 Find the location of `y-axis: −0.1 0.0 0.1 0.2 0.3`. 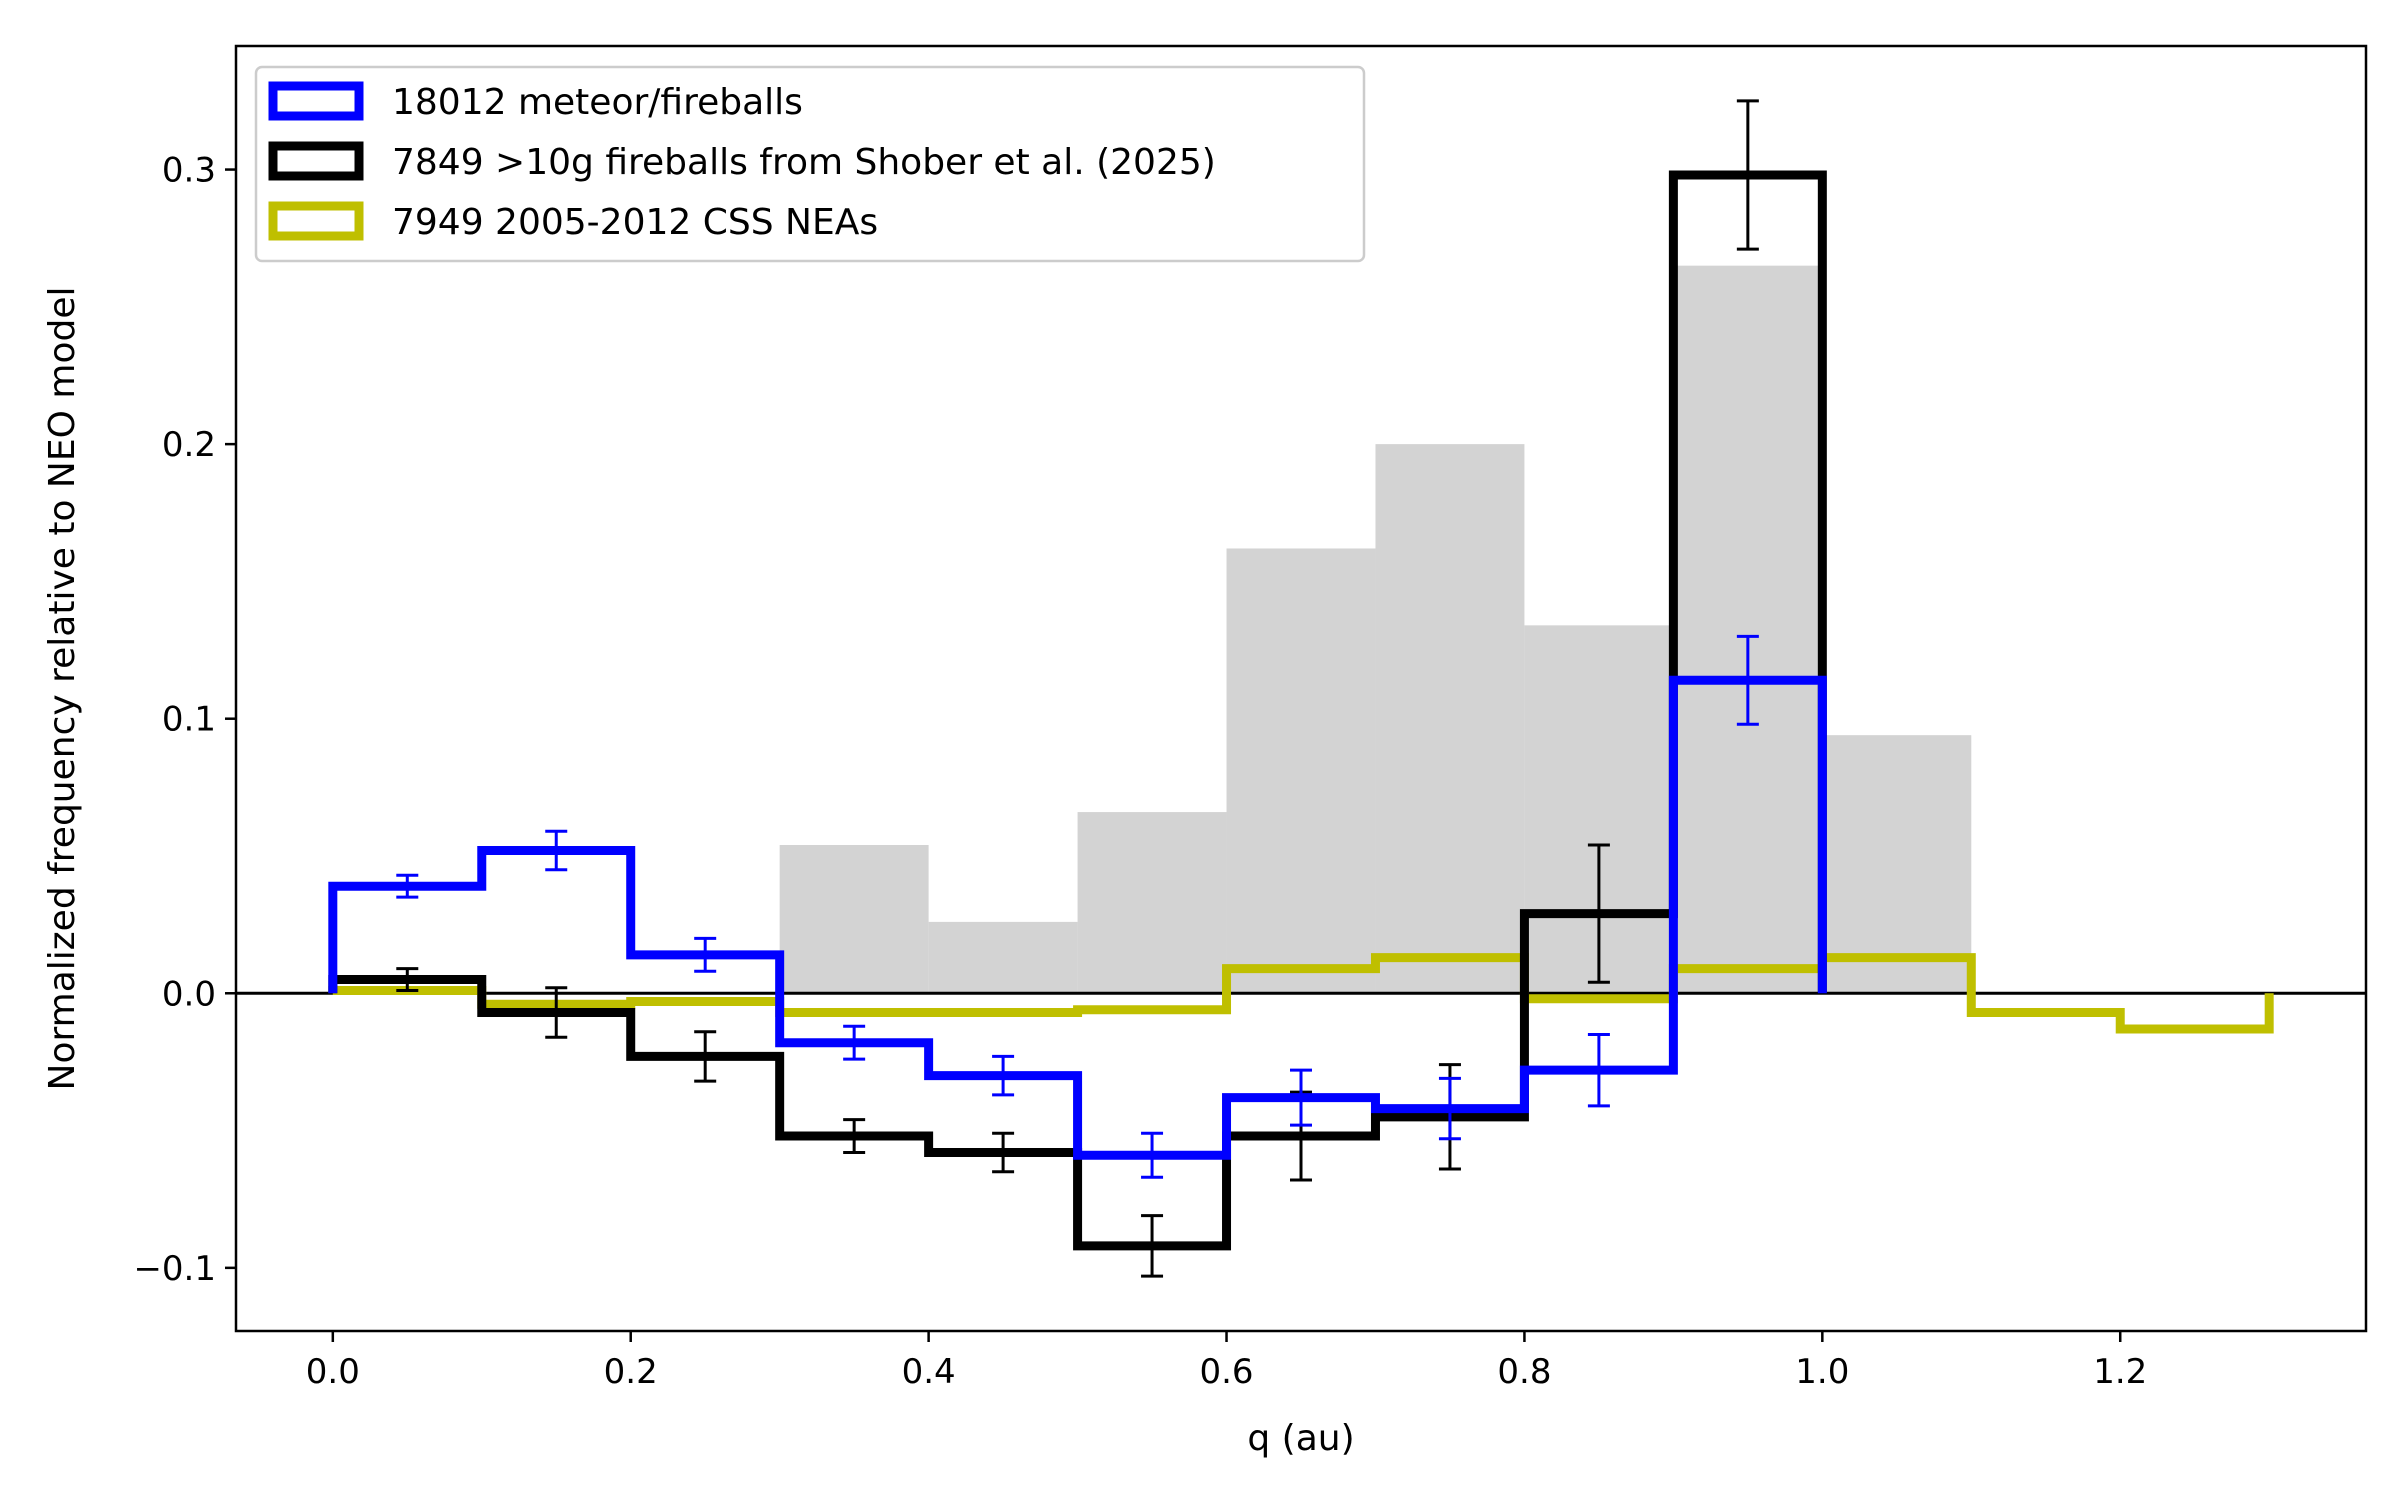

y-axis: −0.1 0.0 0.1 0.2 0.3 is located at coordinates (184, 720).